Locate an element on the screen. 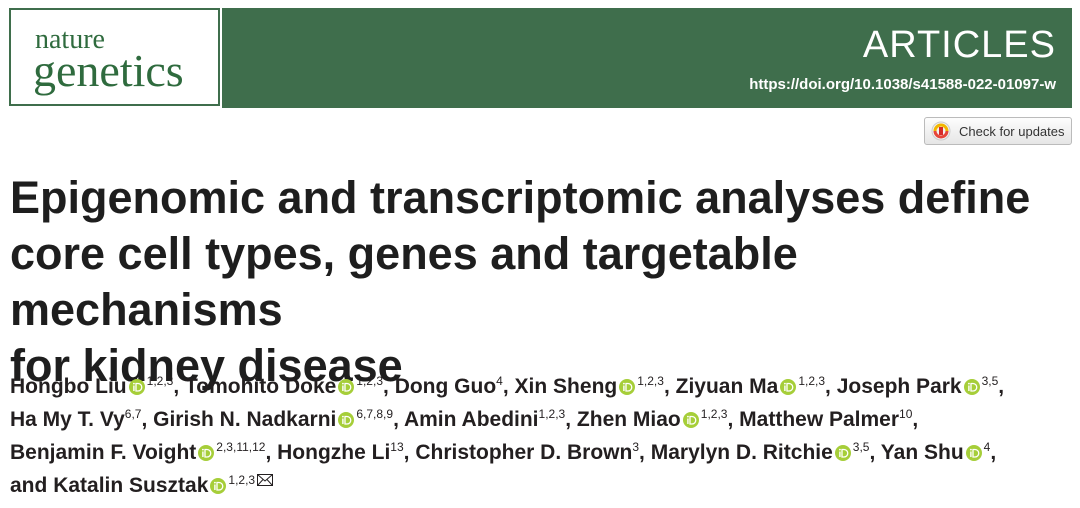 Image resolution: width=1080 pixels, height=508 pixels. author-name: Hongbo Liu is located at coordinates (68, 386).